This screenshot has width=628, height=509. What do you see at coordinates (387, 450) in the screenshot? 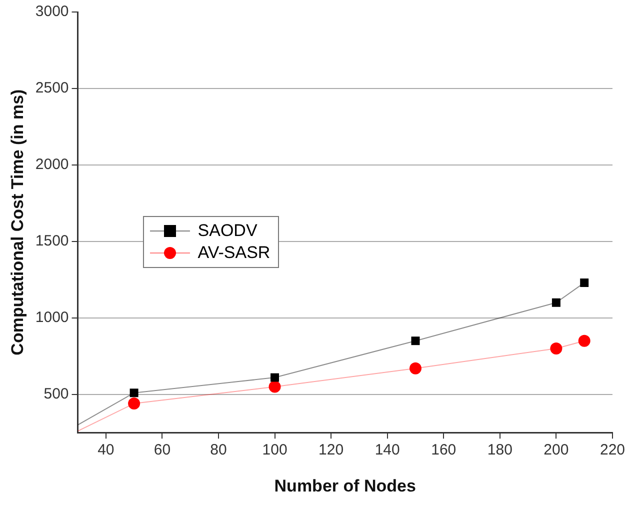
I see `x-tick-label: 140` at bounding box center [387, 450].